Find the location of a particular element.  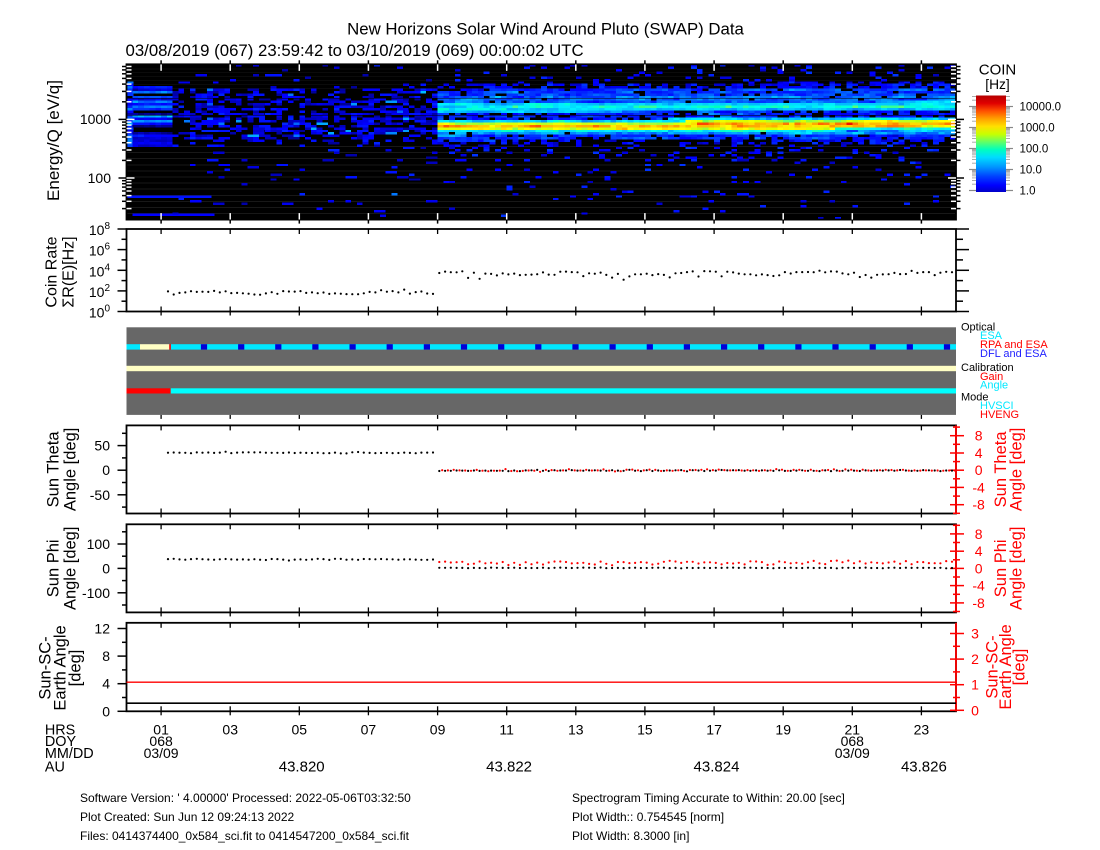

svg-text: 1 is located at coordinates (975, 685).